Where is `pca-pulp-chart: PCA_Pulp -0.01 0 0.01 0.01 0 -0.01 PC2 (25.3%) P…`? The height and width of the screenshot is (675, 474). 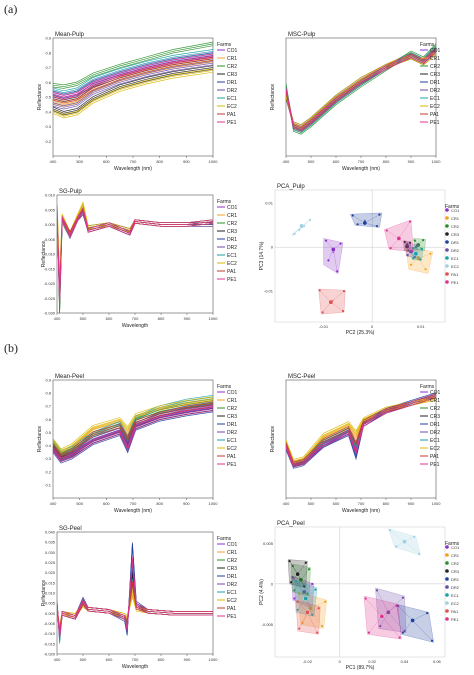 pca-pulp-chart: PCA_Pulp -0.01 0 0.01 0.01 0 -0.01 PC2 (25.3%) P… is located at coordinates (362, 258).